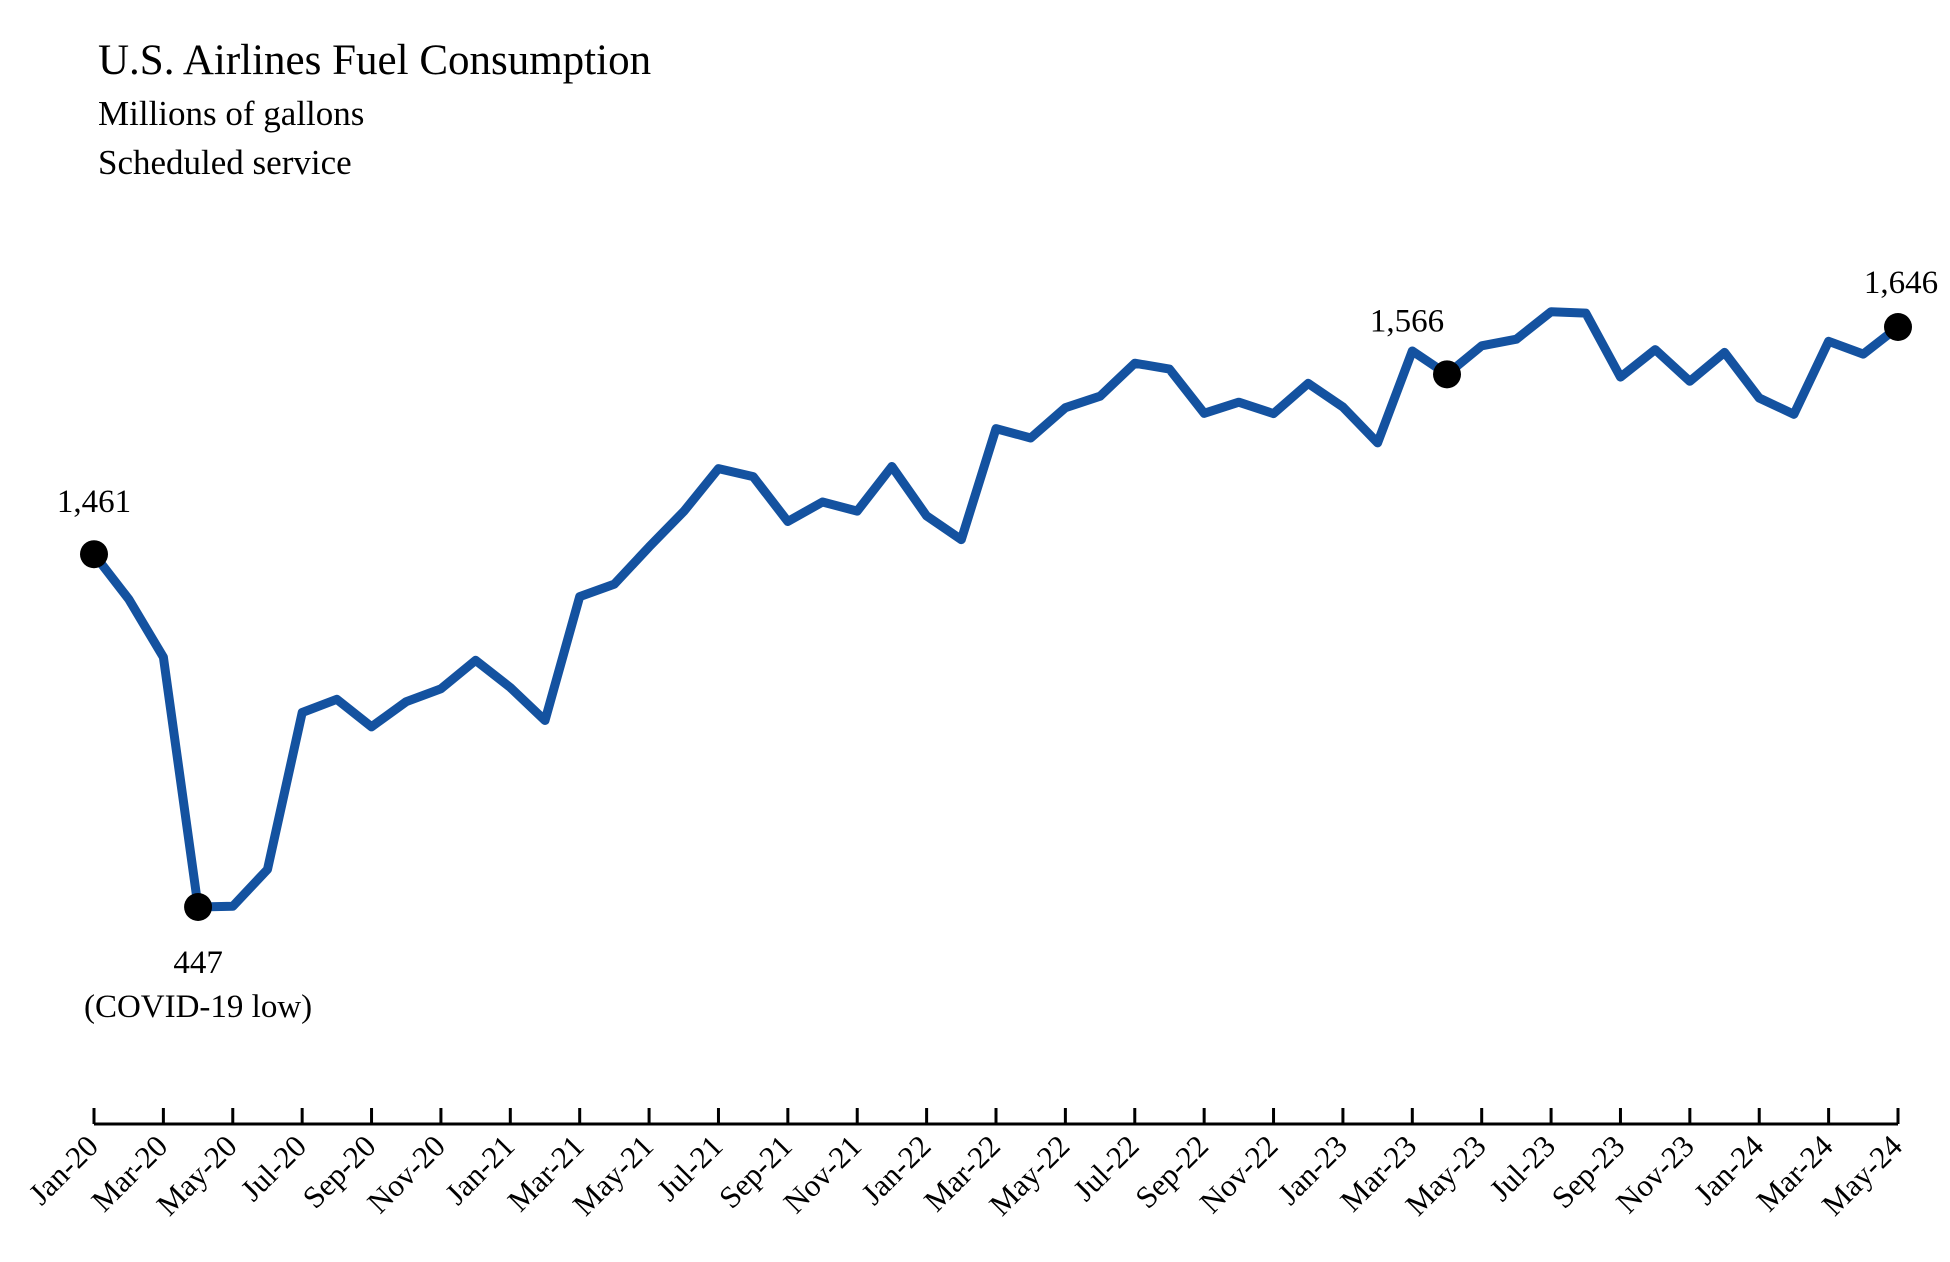  I want to click on x-tick-label: Nov-22, so click(1239, 1174).